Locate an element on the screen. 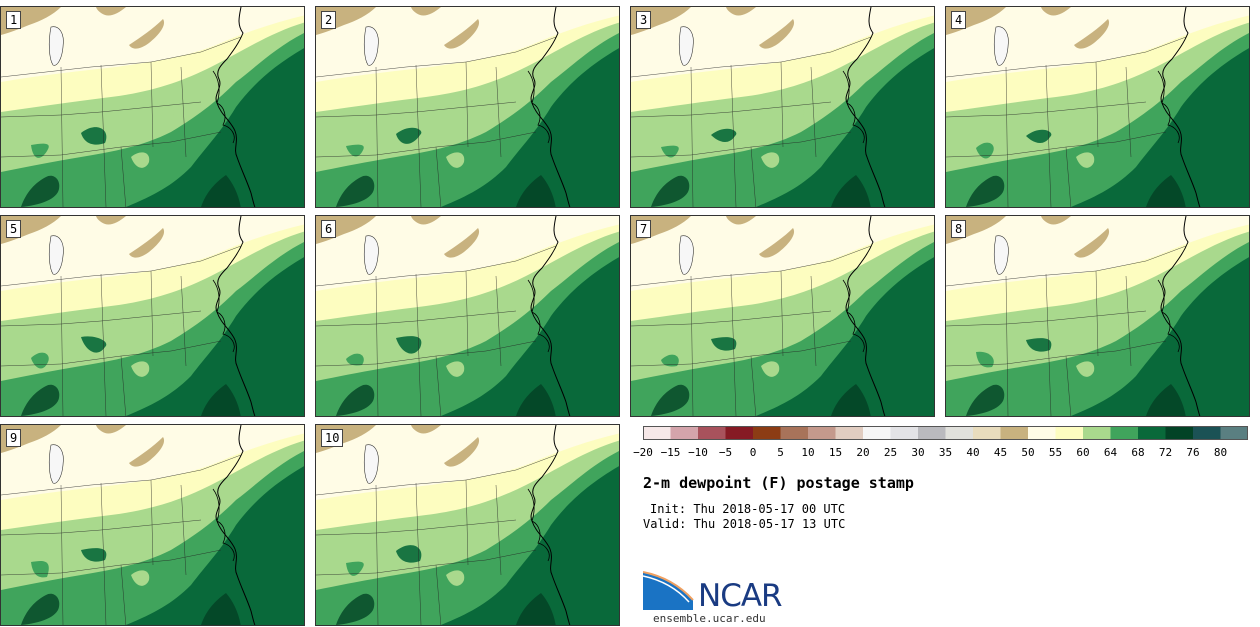 Image resolution: width=1260 pixels, height=627 pixels. colorbar-tick-label: 55 is located at coordinates (1055, 452).